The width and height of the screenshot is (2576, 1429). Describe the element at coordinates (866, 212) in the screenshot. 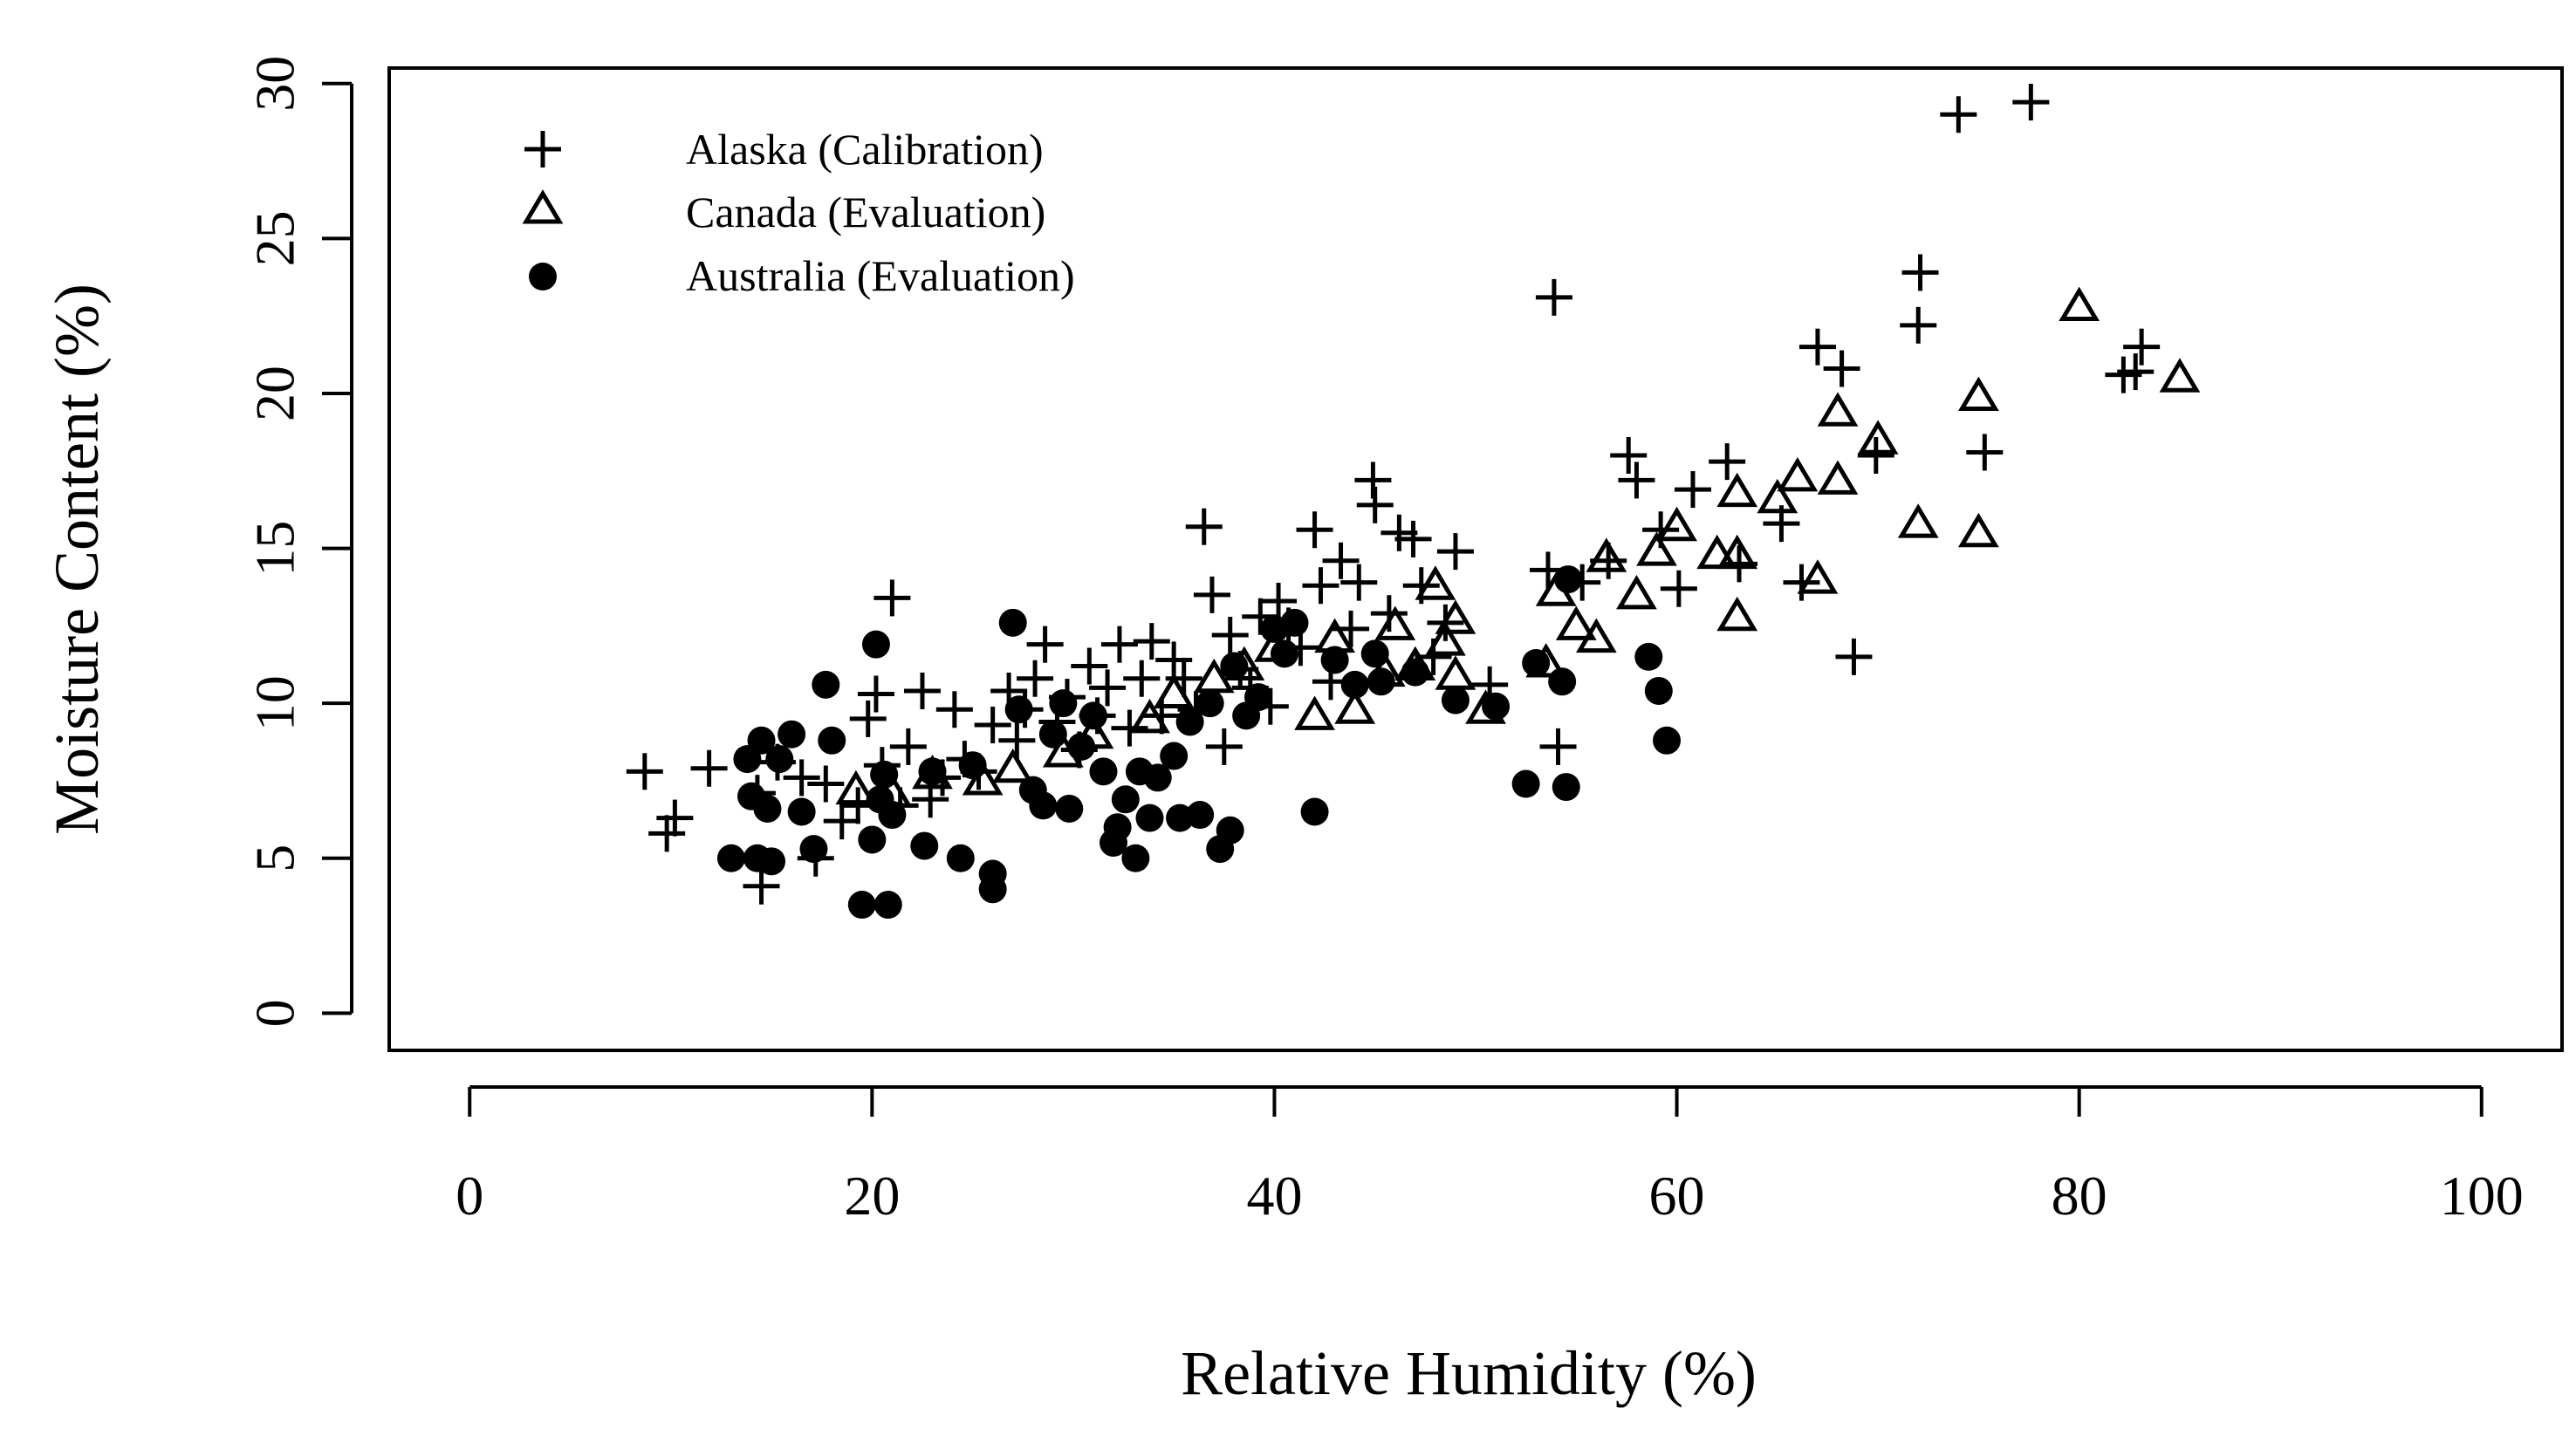

I see `legend-label-canada: Canada (Evaluation)` at that location.